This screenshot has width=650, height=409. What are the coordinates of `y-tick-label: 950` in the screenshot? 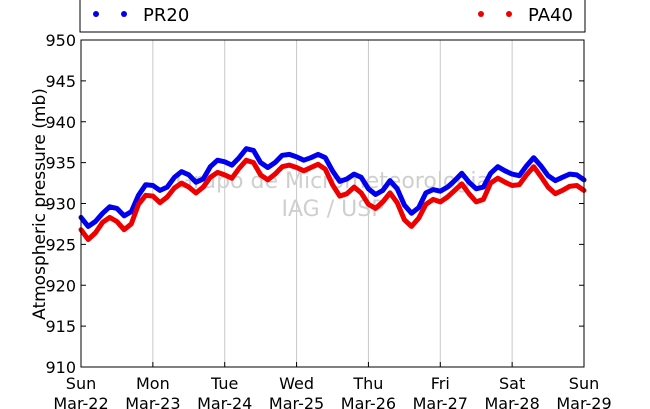 It's located at (60, 40).